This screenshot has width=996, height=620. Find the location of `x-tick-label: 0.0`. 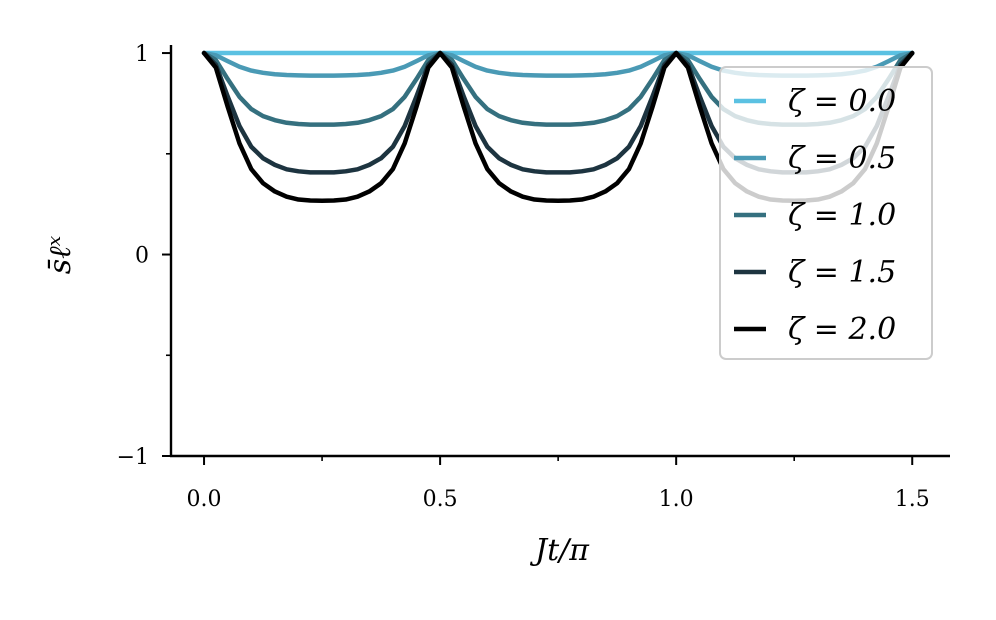

x-tick-label: 0.0 is located at coordinates (204, 499).